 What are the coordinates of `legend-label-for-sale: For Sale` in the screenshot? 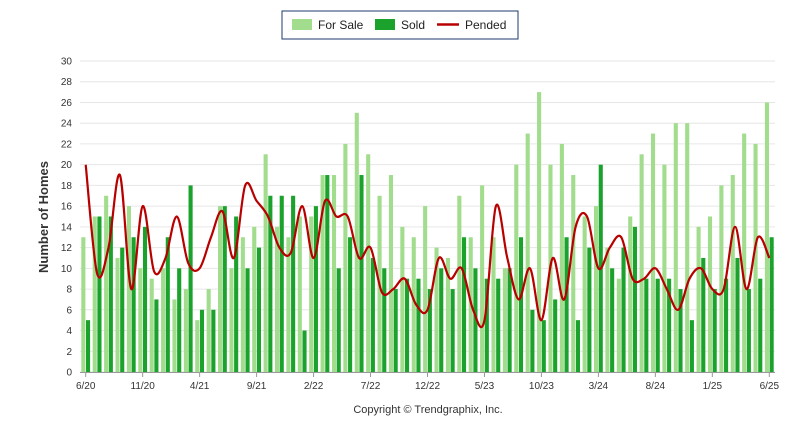 It's located at (341, 25).